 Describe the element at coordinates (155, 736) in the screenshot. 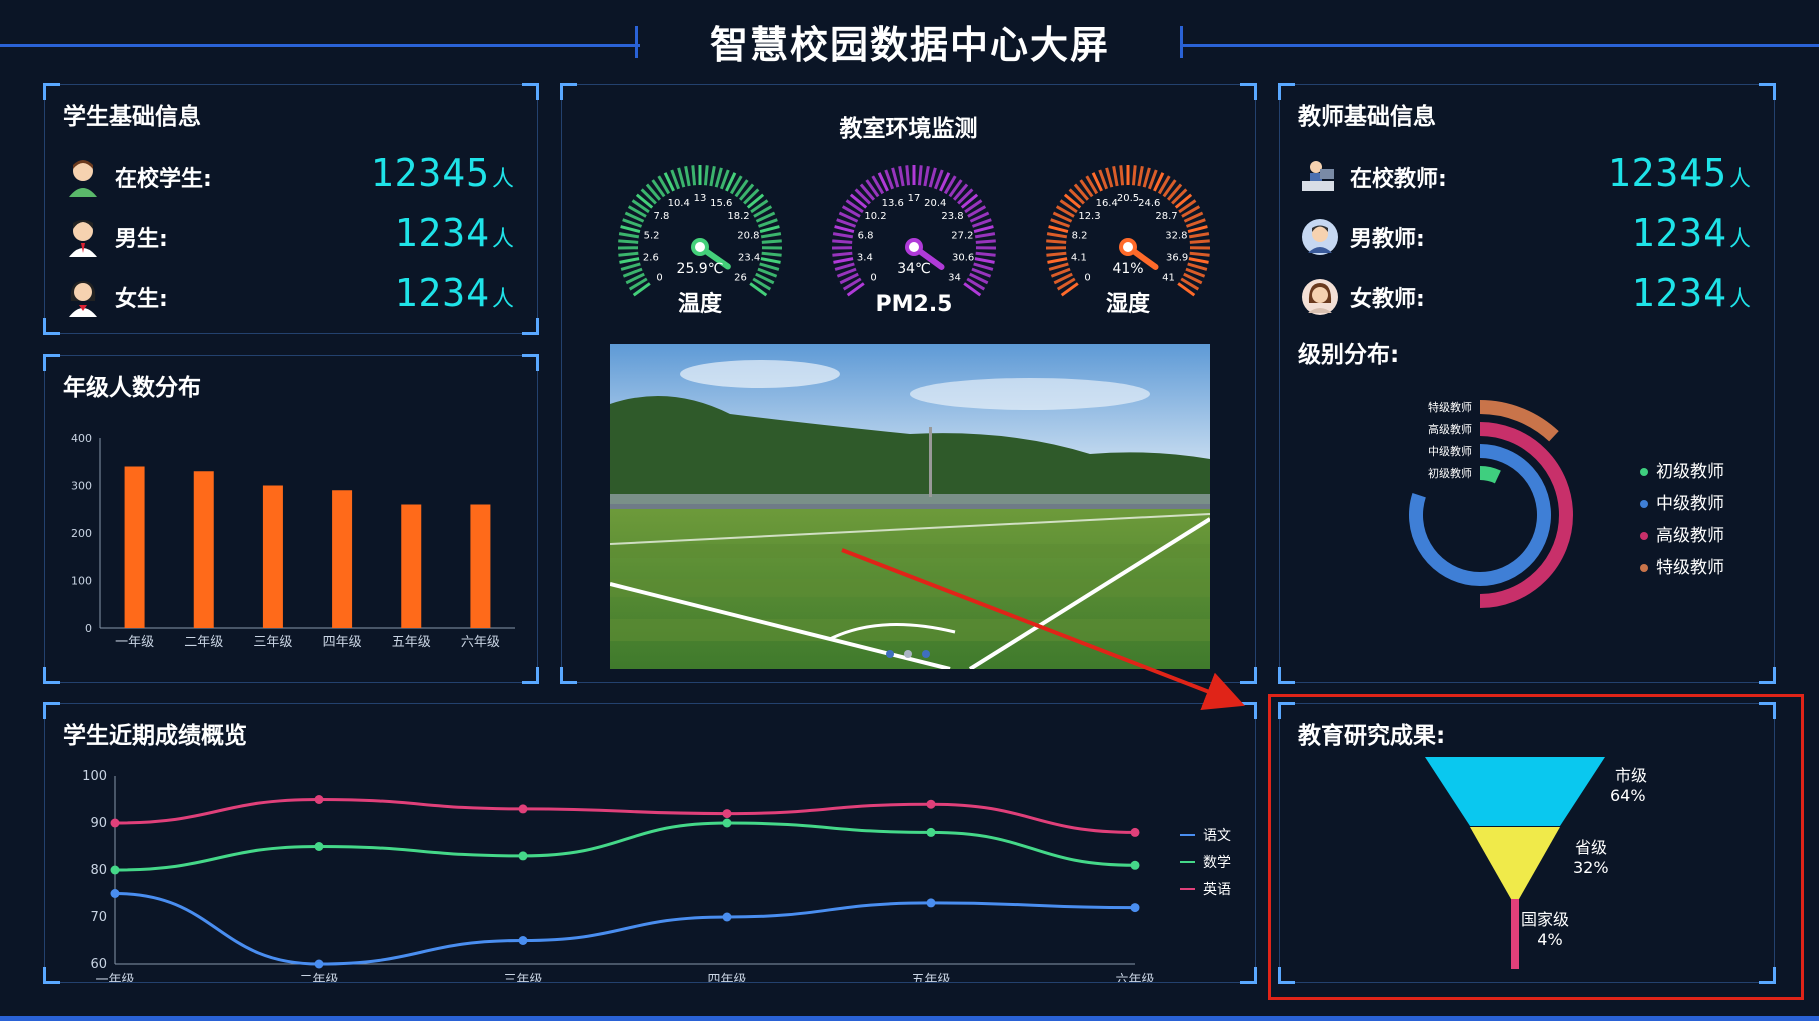

I see `scores-panel-title: 学生近期成绩概览` at that location.